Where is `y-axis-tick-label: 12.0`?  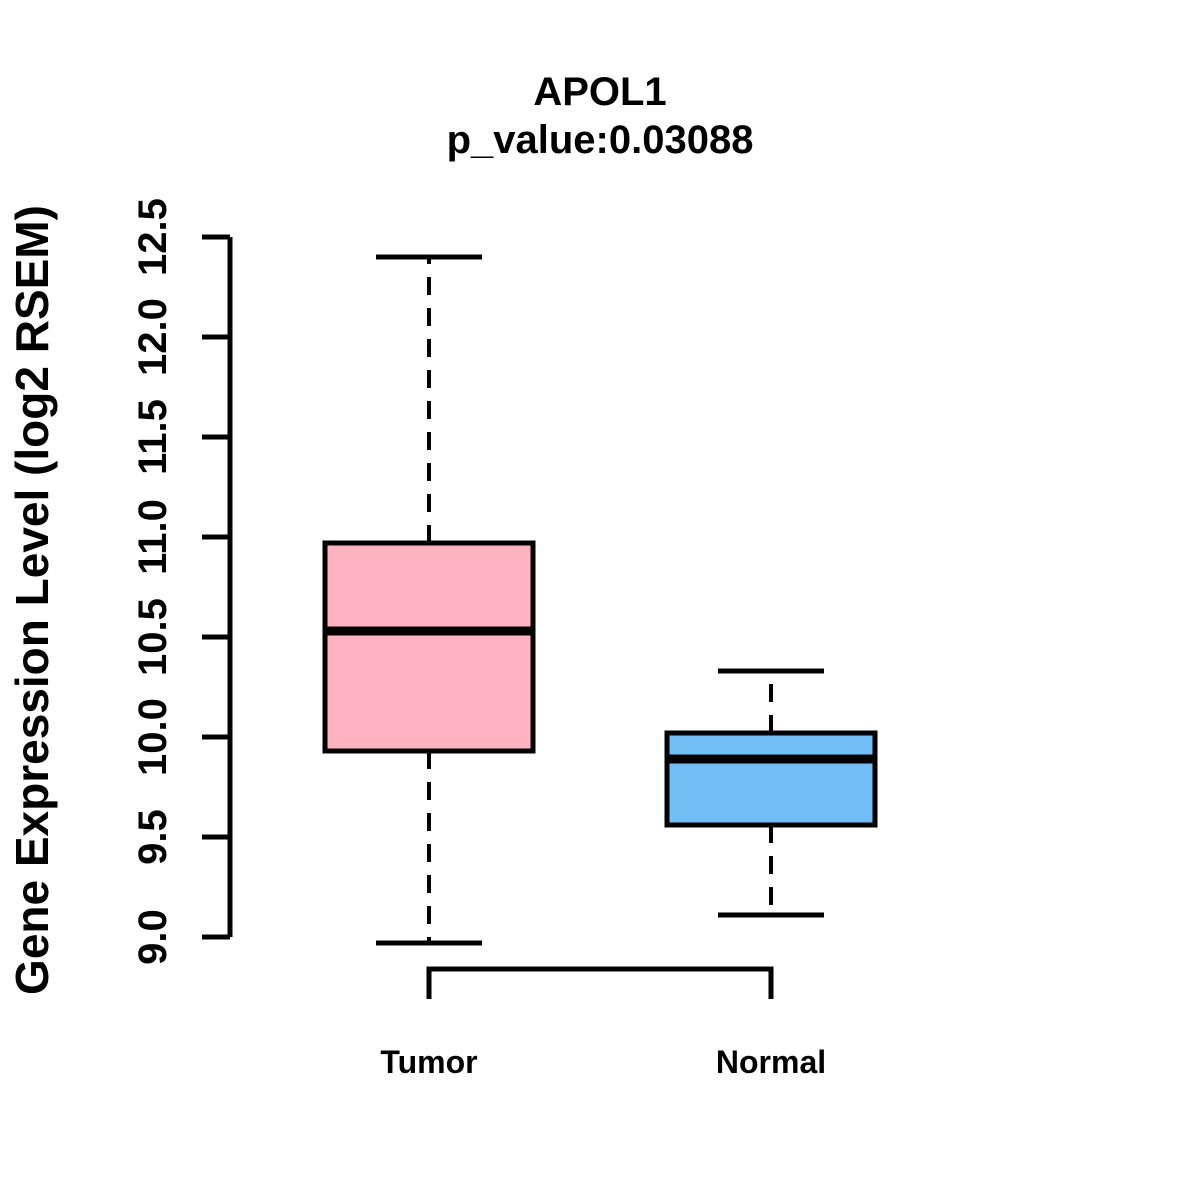
y-axis-tick-label: 12.0 is located at coordinates (153, 337).